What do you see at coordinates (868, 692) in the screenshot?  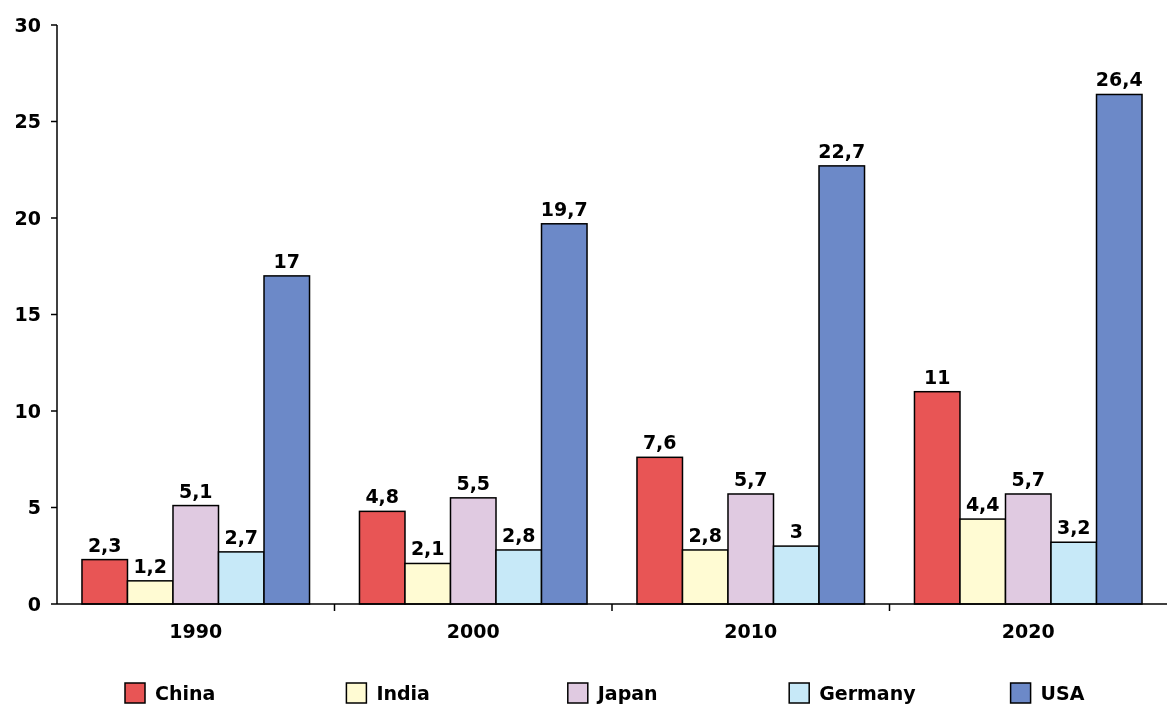 I see `legend-label: Germany` at bounding box center [868, 692].